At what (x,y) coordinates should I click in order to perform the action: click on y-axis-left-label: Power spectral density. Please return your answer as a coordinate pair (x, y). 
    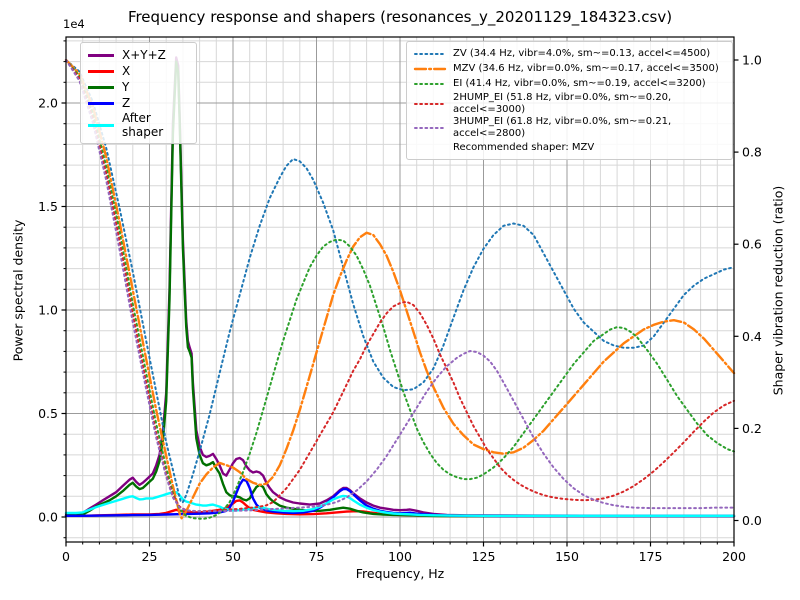
    Looking at the image, I should click on (18, 290).